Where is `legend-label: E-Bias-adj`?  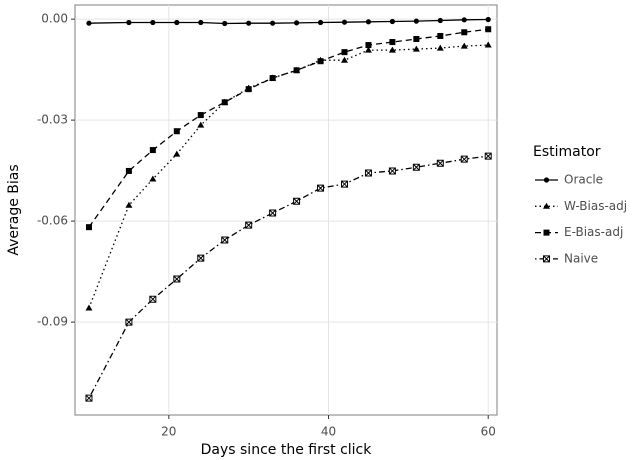
legend-label: E-Bias-adj is located at coordinates (593, 232).